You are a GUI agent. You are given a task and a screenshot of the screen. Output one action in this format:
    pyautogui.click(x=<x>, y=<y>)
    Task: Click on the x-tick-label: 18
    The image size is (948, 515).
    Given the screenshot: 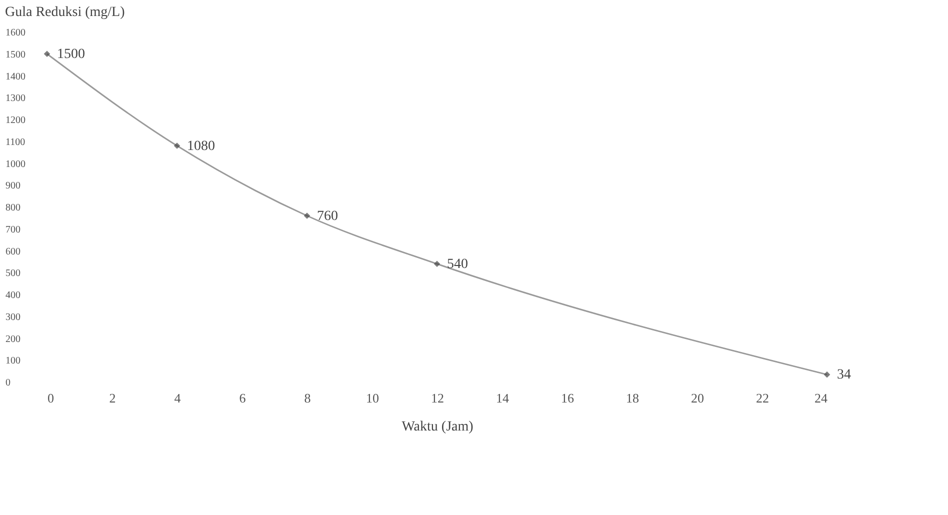 What is the action you would take?
    pyautogui.click(x=632, y=398)
    